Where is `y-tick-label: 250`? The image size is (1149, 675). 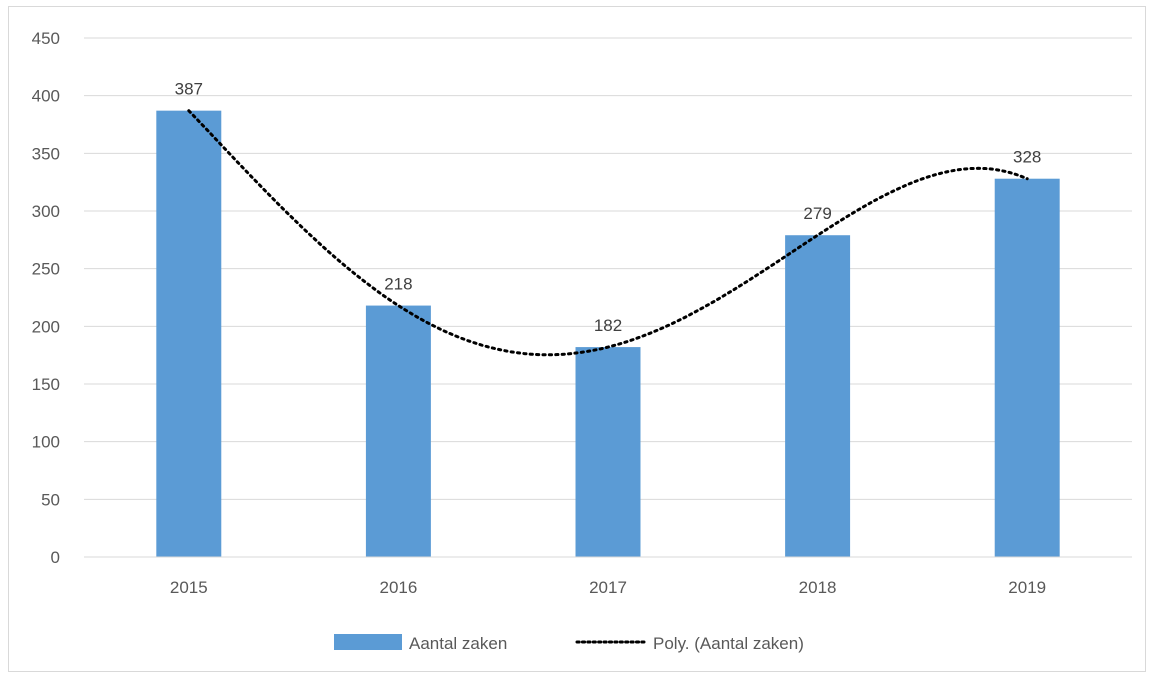 y-tick-label: 250 is located at coordinates (46, 269).